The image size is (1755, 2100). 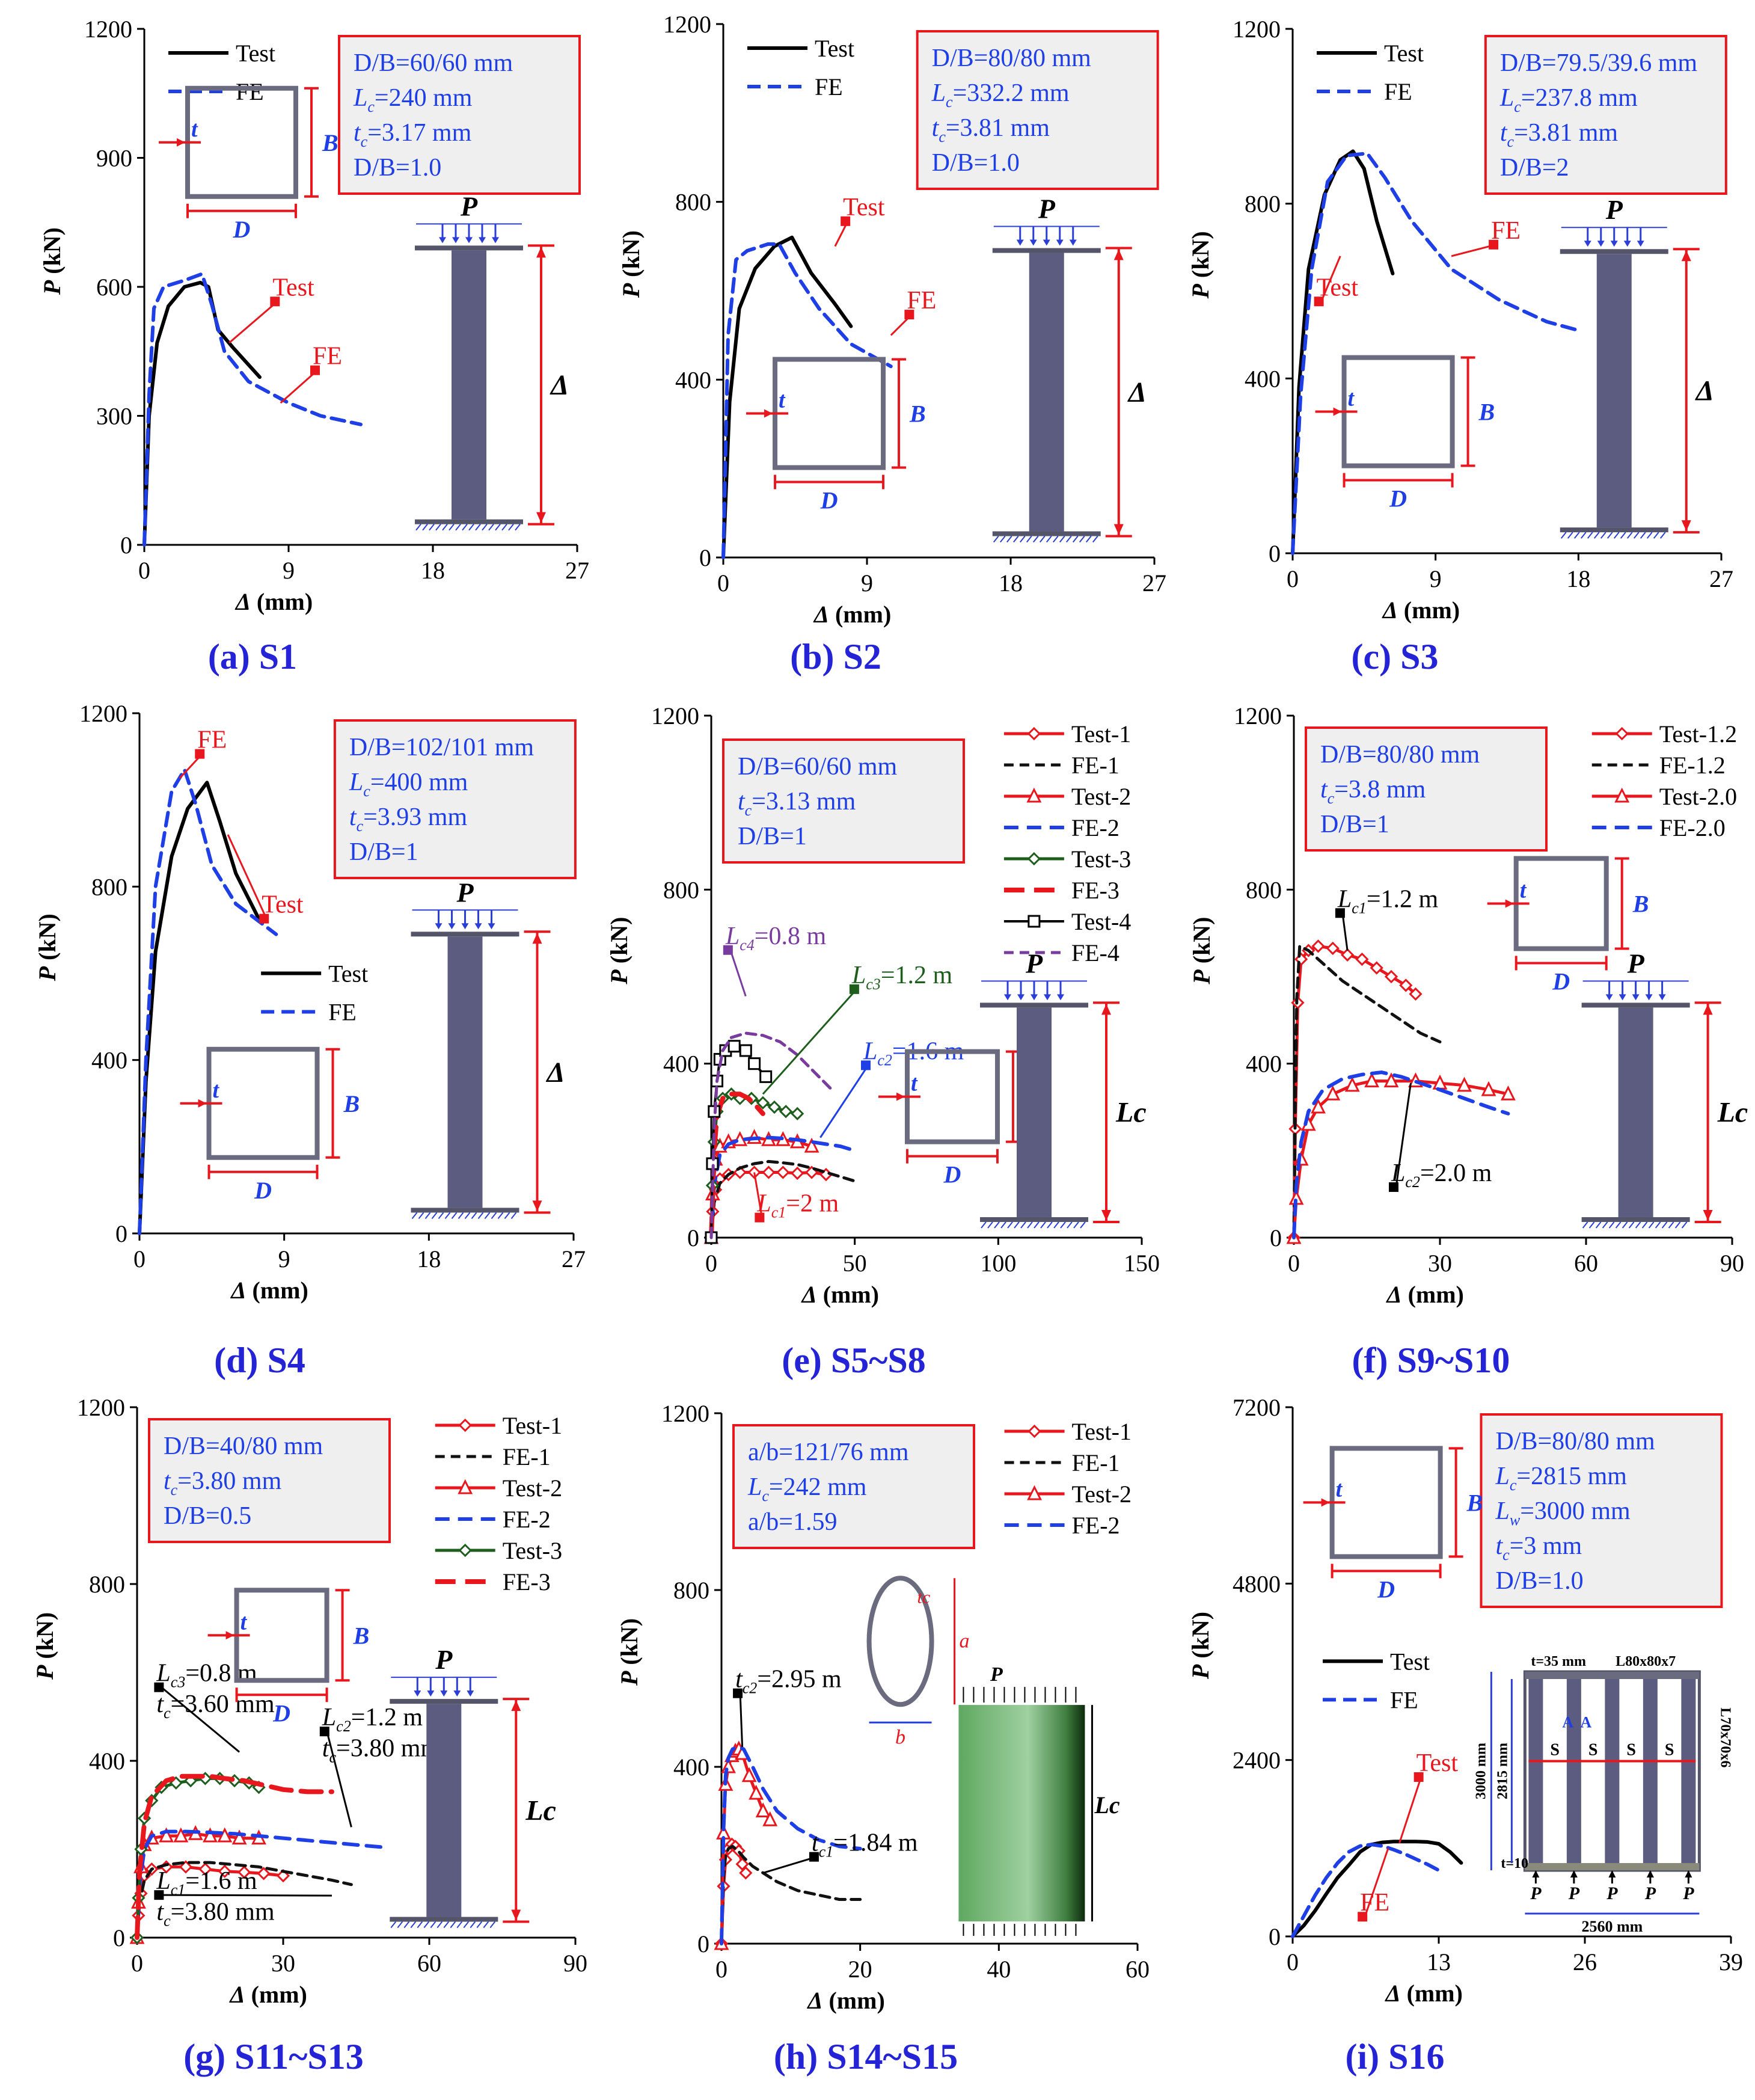 I want to click on tube-section, so click(x=1386, y=1502).